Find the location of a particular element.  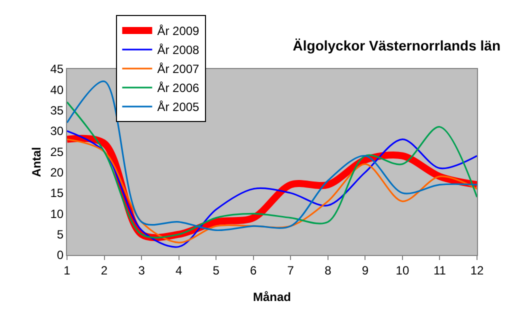

legend-label: År 2009 is located at coordinates (178, 31).